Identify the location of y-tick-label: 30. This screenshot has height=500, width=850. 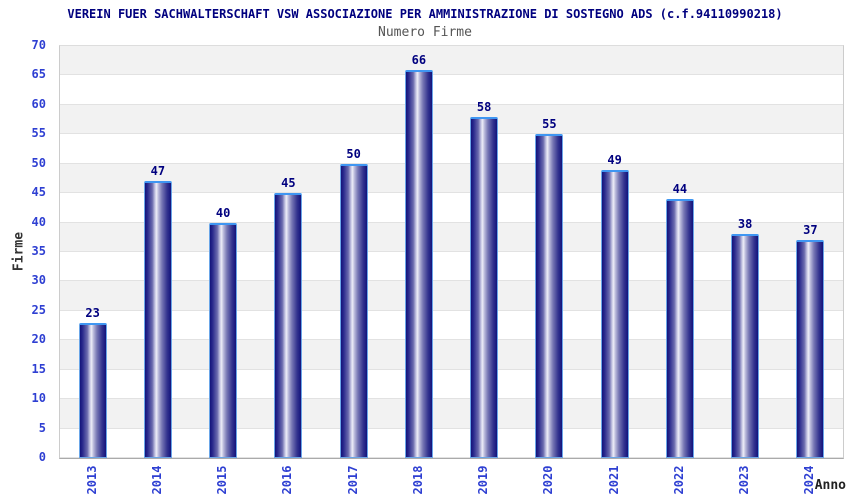
(38, 280).